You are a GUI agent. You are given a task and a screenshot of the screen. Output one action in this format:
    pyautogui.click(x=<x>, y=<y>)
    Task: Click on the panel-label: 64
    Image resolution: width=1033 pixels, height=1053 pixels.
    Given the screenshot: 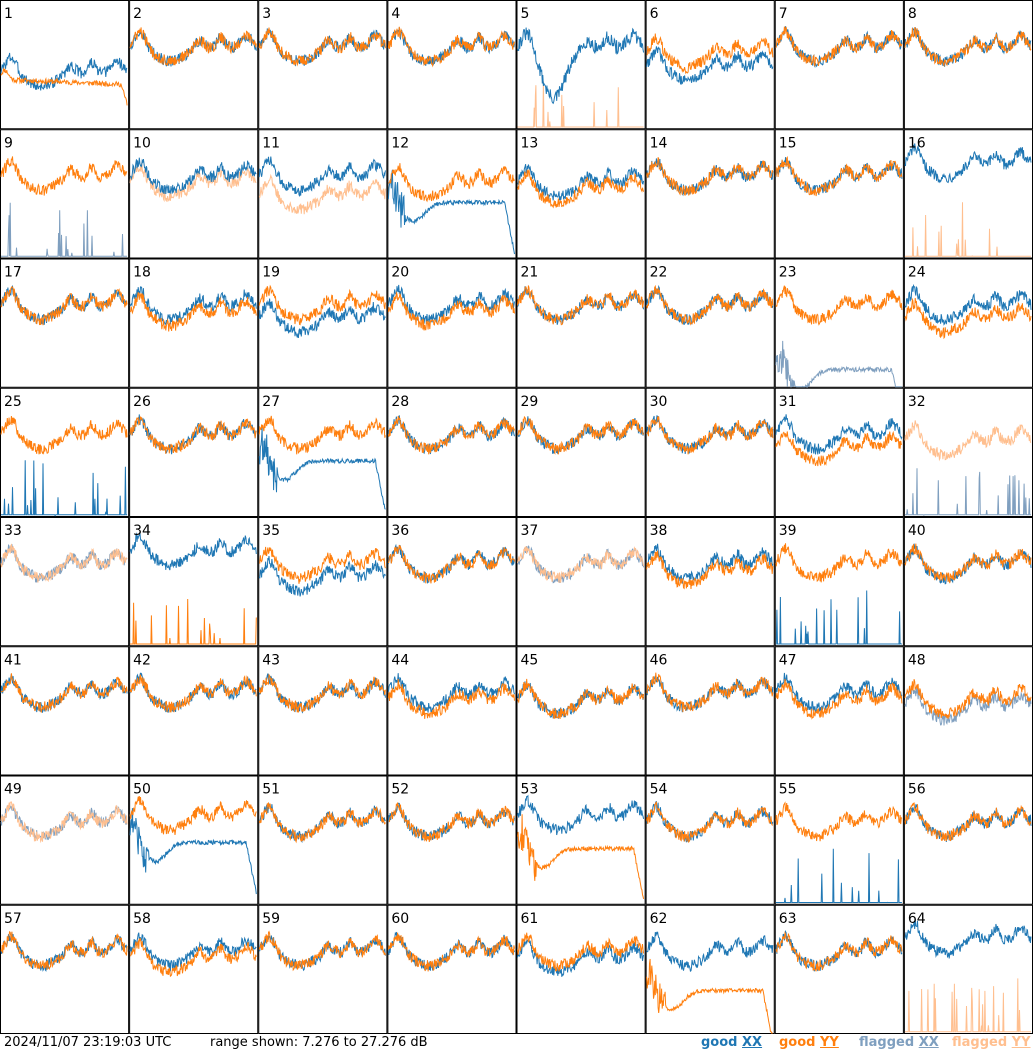 What is the action you would take?
    pyautogui.click(x=917, y=919)
    